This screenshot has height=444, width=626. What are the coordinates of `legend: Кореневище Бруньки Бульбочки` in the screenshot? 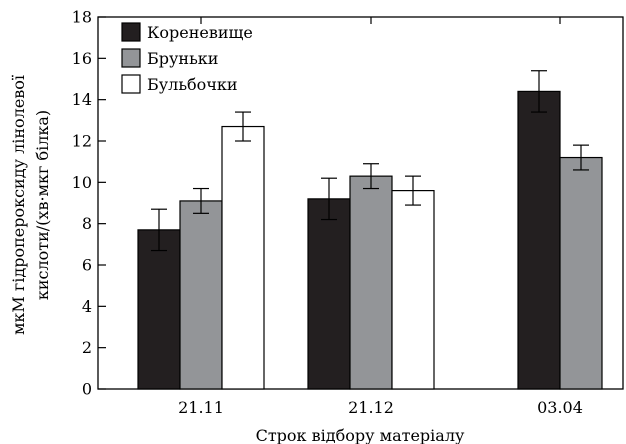 It's located at (187, 58).